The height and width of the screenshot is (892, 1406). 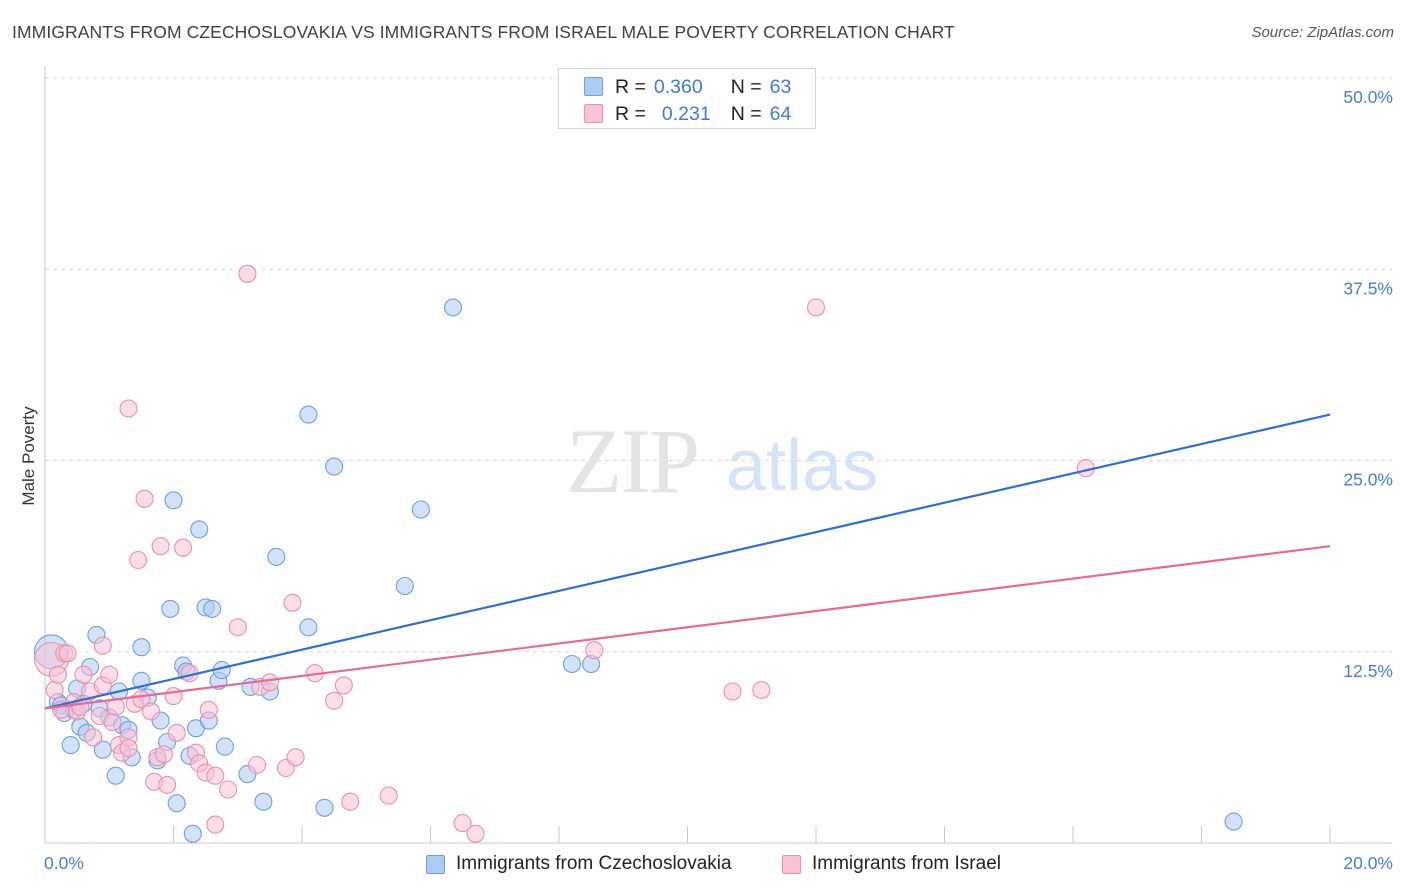 I want to click on legend-text-czechoslovakia: R = 0.360 N = 63, so click(x=703, y=87).